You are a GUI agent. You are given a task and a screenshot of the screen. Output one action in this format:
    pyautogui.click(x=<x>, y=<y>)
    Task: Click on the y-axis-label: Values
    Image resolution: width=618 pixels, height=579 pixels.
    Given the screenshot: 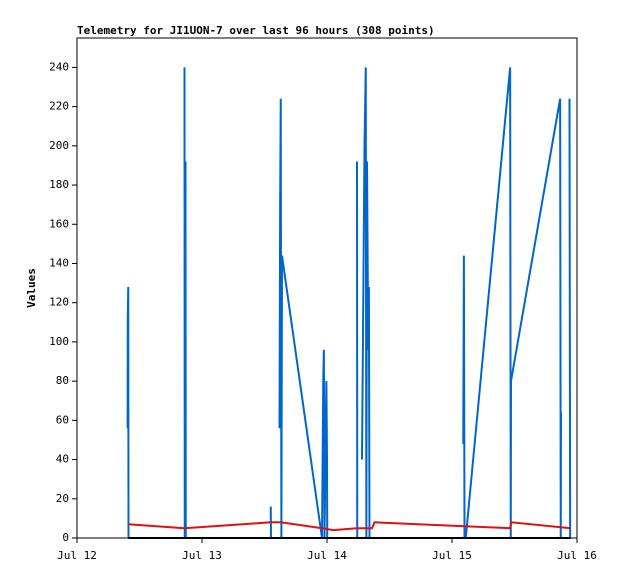 What is the action you would take?
    pyautogui.click(x=31, y=288)
    